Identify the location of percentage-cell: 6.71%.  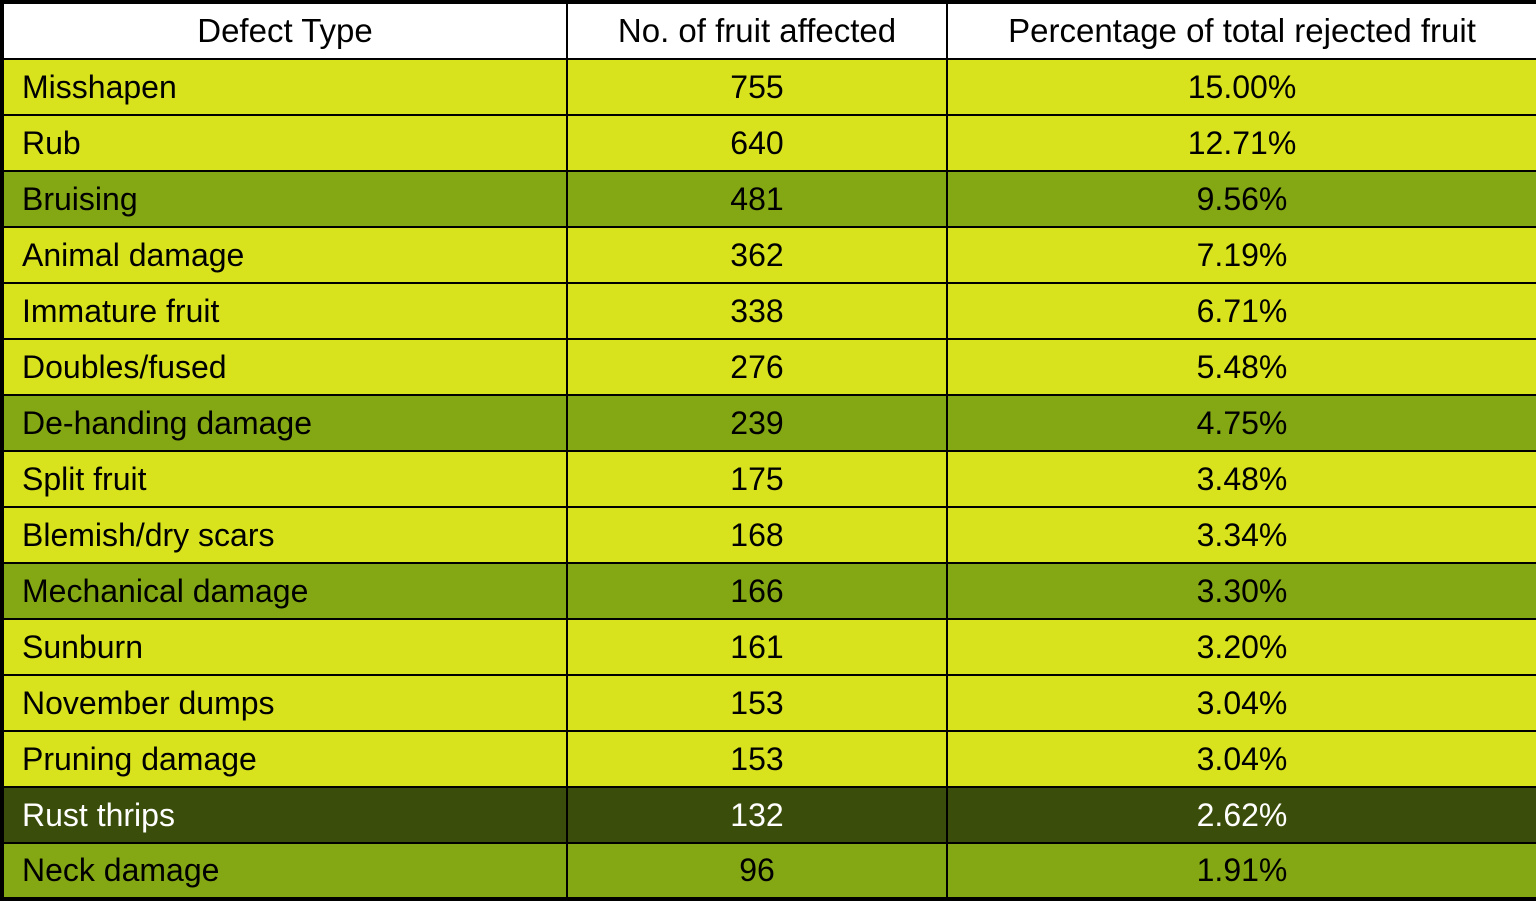
(1241, 311).